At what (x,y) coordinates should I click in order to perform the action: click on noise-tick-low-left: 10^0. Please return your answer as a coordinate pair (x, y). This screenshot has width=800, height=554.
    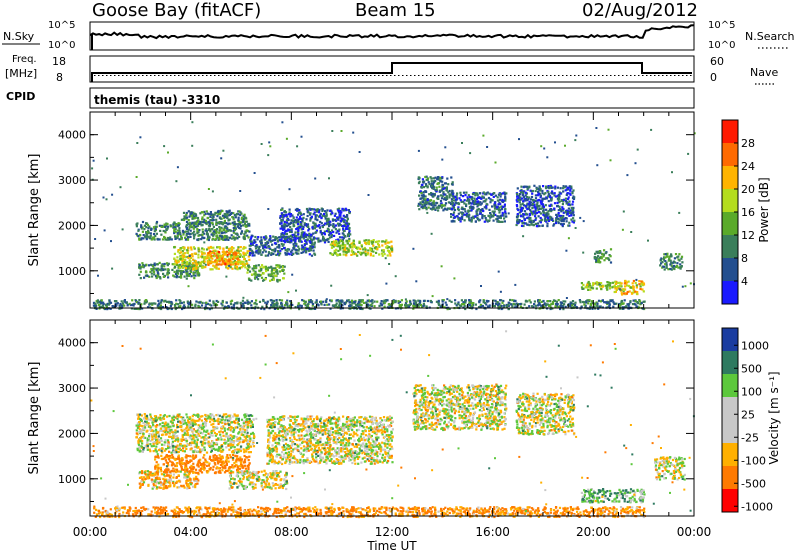
    Looking at the image, I should click on (61, 45).